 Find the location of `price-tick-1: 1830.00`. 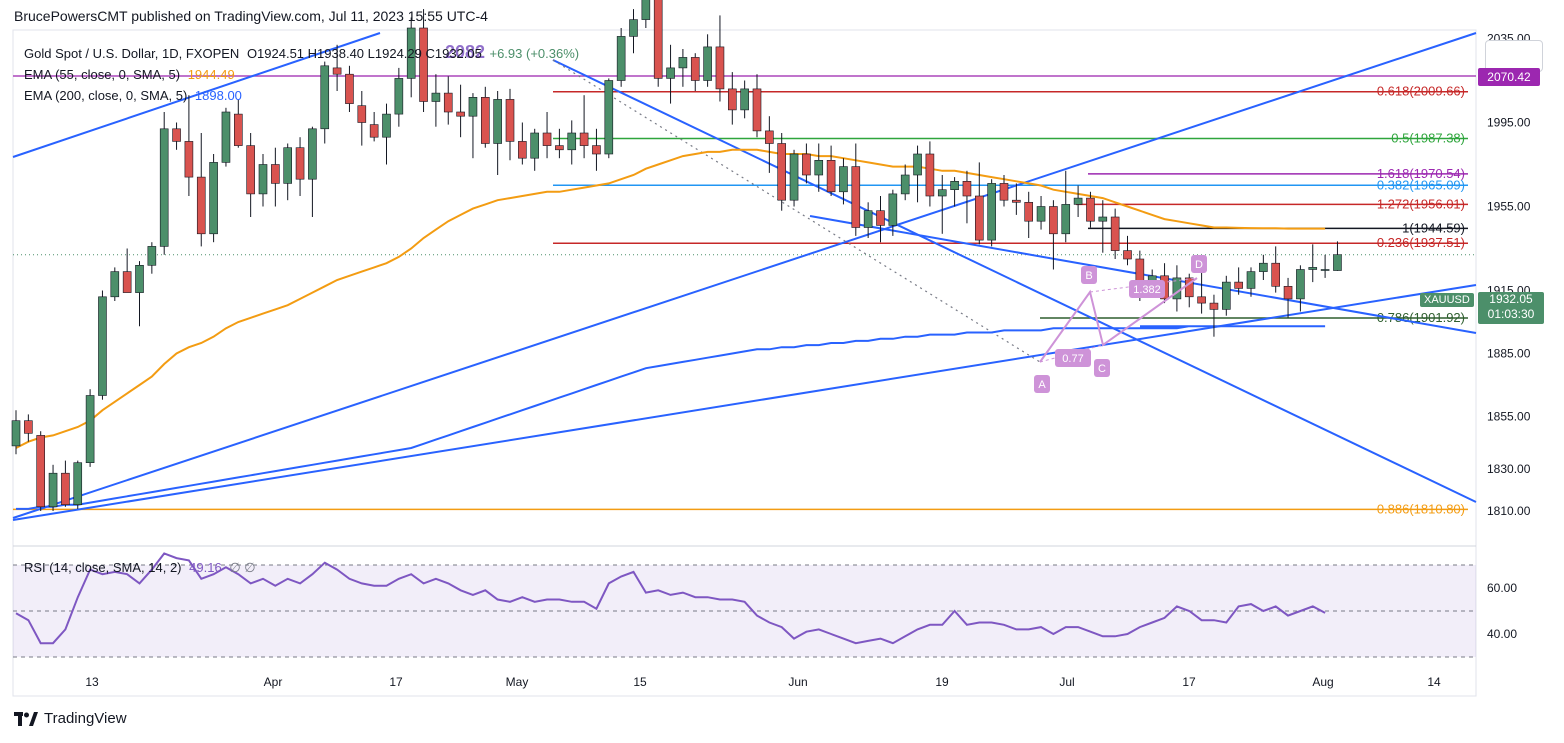

price-tick-1: 1830.00 is located at coordinates (1509, 469).